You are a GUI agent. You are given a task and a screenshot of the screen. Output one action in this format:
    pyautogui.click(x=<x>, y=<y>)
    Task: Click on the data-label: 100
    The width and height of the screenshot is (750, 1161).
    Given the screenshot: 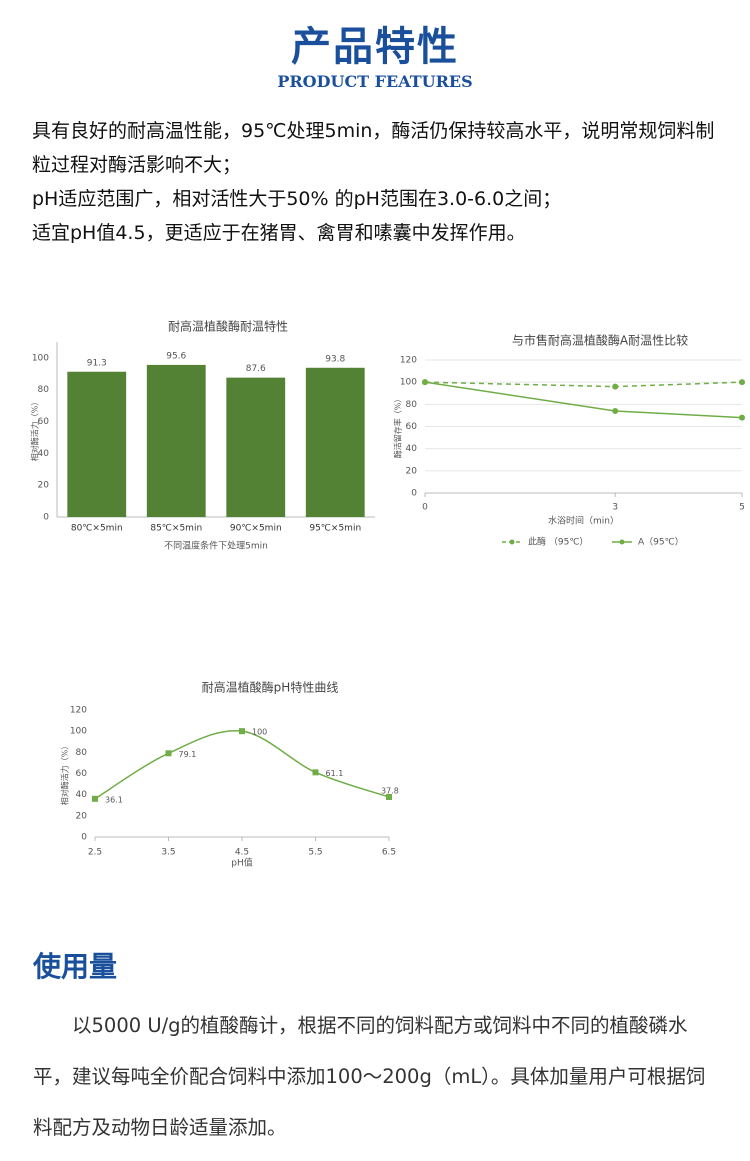 What is the action you would take?
    pyautogui.click(x=259, y=732)
    